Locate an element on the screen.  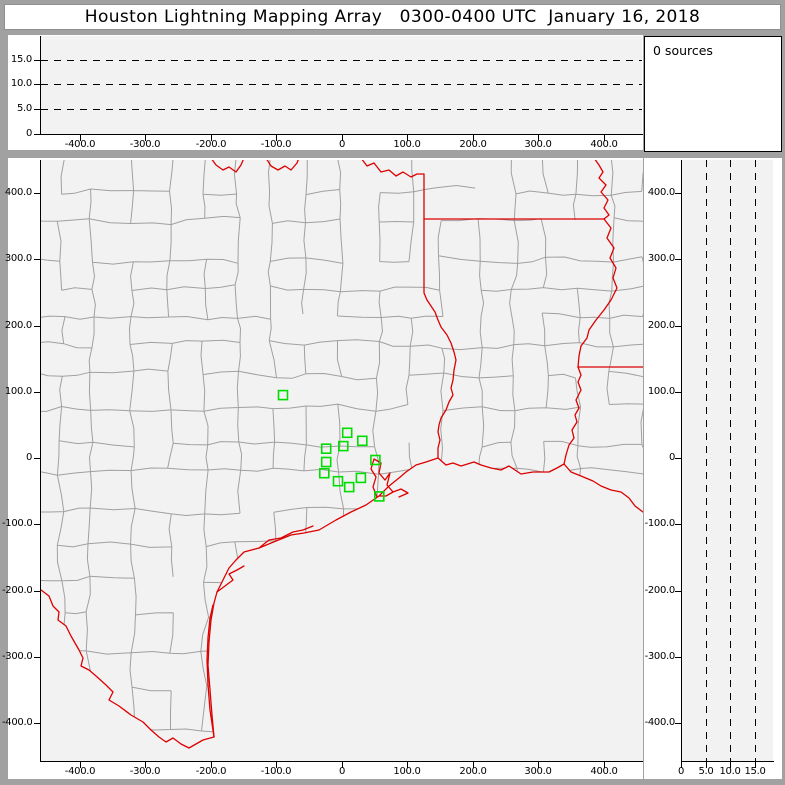
ns-y-tick-label: -300.0 is located at coordinates (660, 656).